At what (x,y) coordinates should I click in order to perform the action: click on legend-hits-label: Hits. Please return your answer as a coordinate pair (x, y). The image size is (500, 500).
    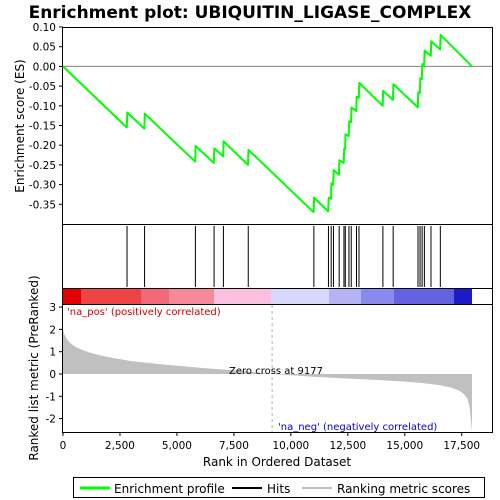
    Looking at the image, I should click on (278, 489).